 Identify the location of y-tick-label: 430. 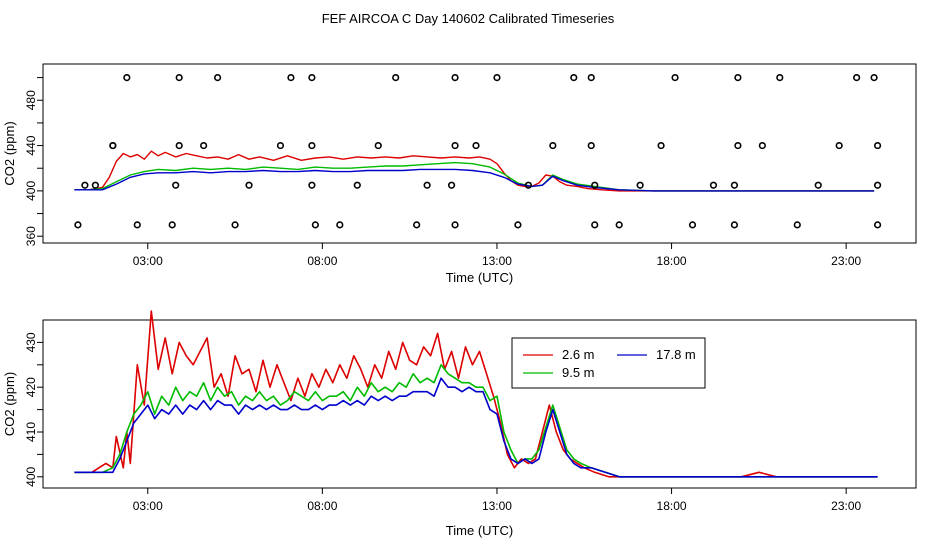
(31, 342).